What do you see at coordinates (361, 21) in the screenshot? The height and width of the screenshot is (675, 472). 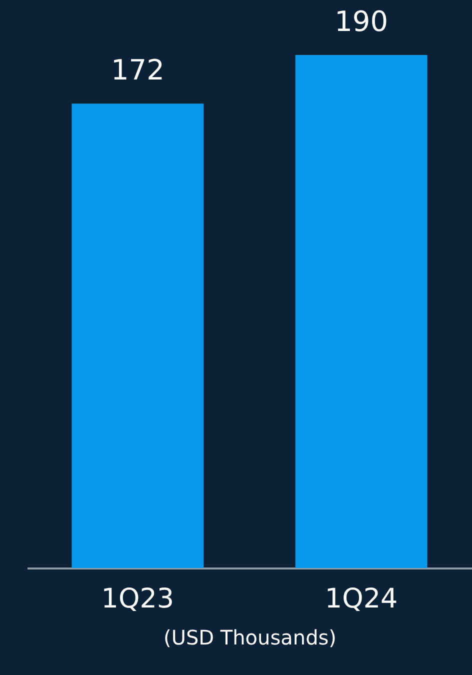 I see `data-label: 190` at bounding box center [361, 21].